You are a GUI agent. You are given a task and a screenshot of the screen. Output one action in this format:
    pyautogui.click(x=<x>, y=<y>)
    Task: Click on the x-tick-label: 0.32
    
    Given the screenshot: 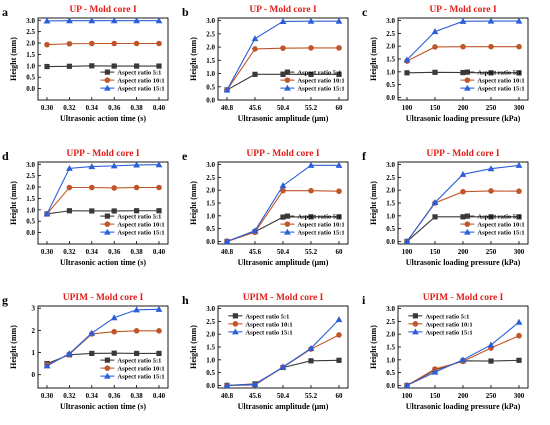 What is the action you would take?
    pyautogui.click(x=69, y=108)
    